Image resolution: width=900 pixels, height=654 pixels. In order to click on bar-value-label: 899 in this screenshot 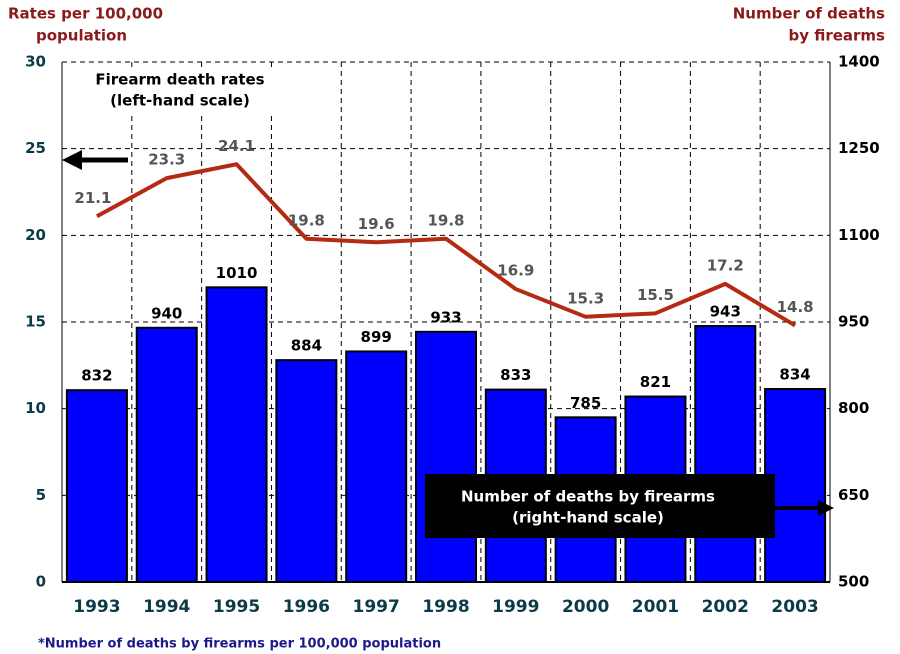, I will do `click(376, 337)`.